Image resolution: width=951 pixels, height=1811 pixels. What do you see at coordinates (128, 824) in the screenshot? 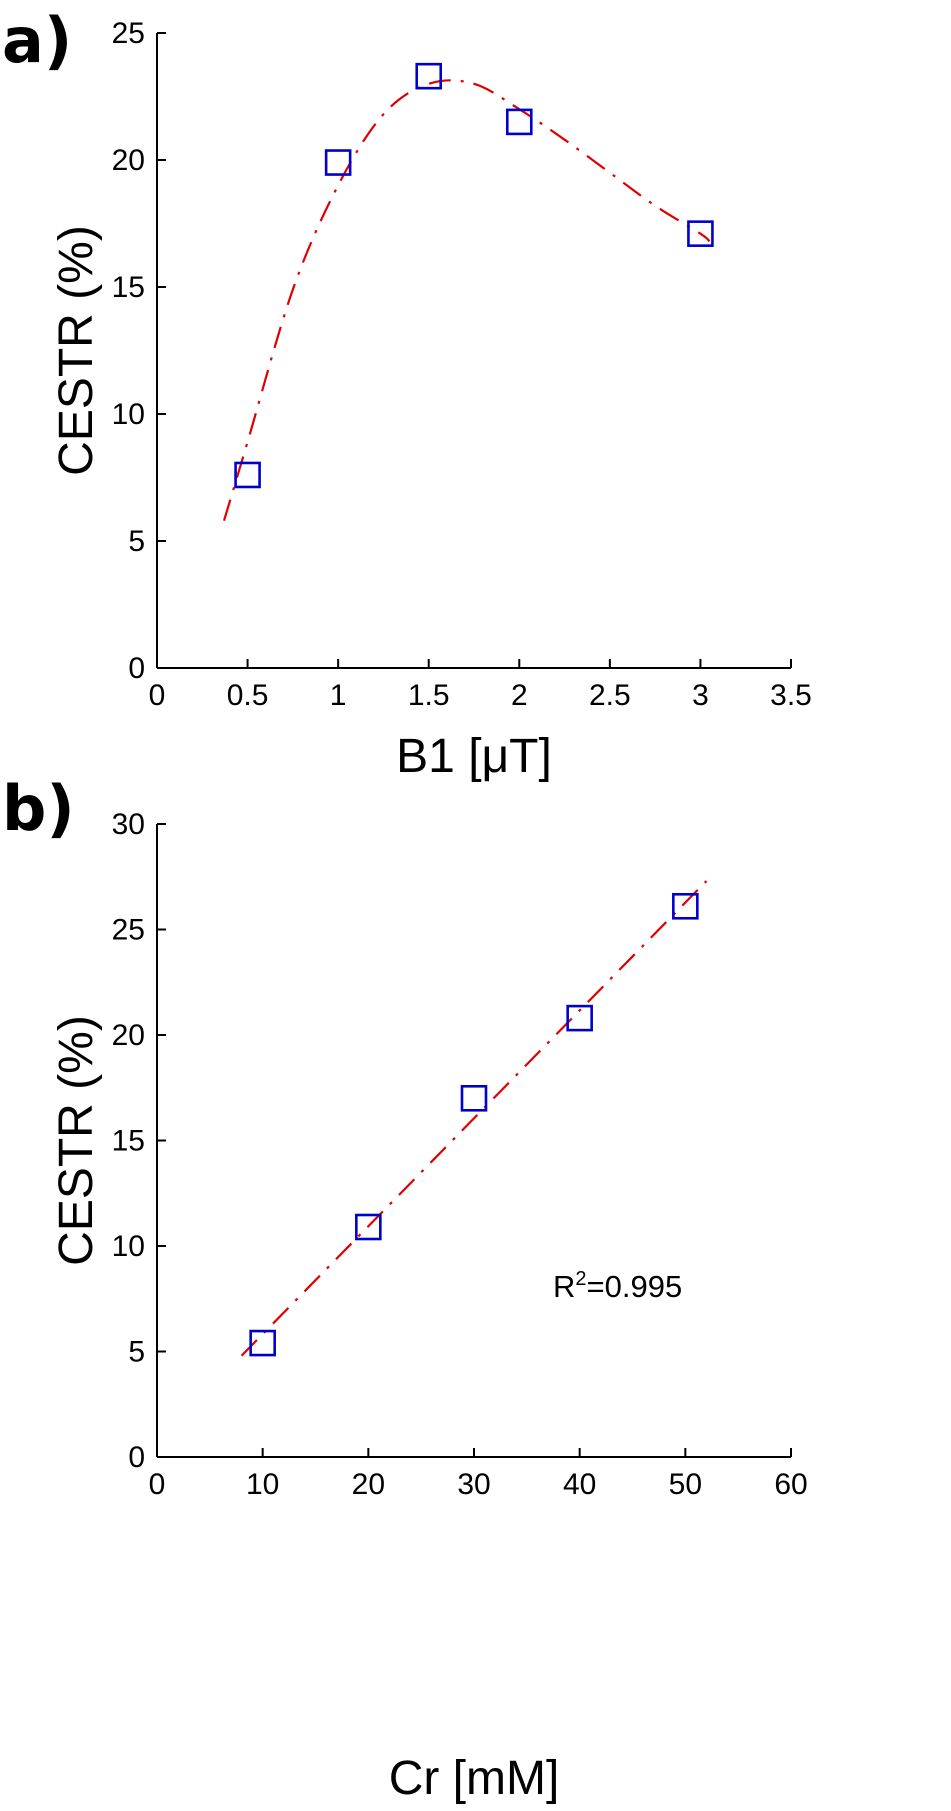
I see `y-tick-label: 30` at bounding box center [128, 824].